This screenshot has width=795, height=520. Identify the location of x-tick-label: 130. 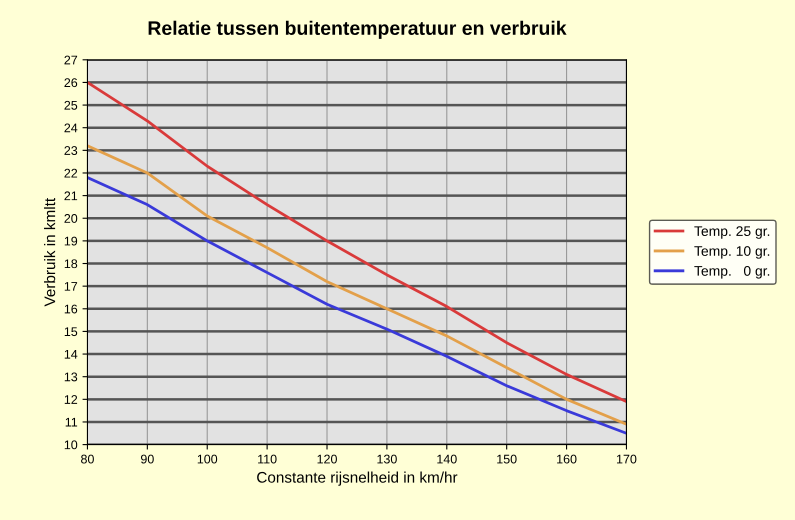
(387, 459).